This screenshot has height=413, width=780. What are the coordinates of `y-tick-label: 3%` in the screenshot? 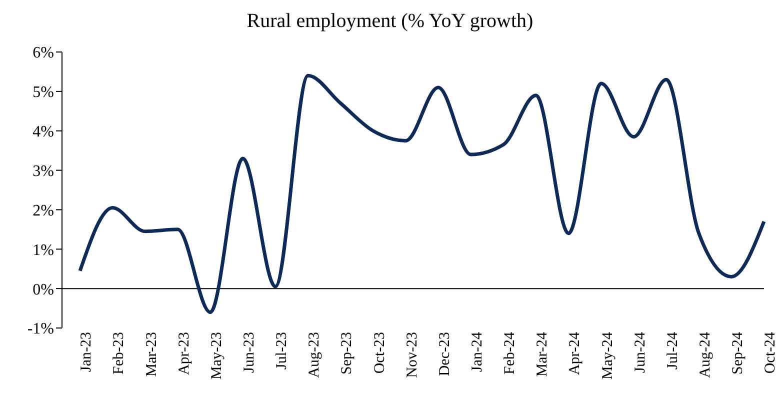 It's located at (43, 171).